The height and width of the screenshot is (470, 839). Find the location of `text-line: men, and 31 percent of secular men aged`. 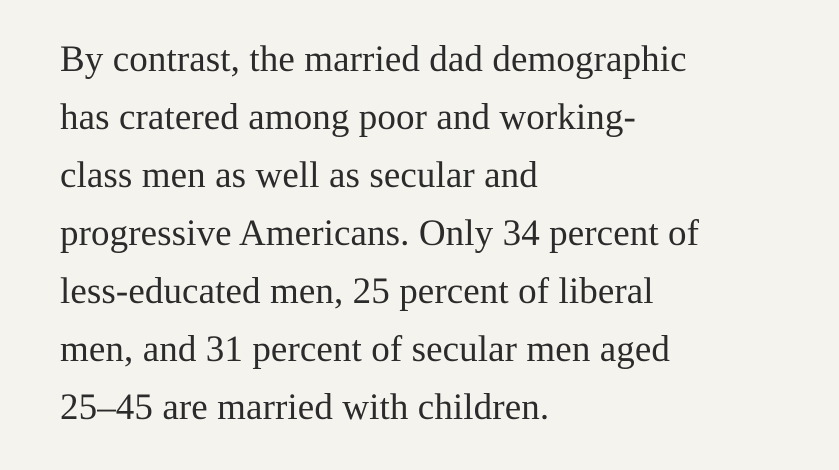

text-line: men, and 31 percent of secular men aged is located at coordinates (365, 349).